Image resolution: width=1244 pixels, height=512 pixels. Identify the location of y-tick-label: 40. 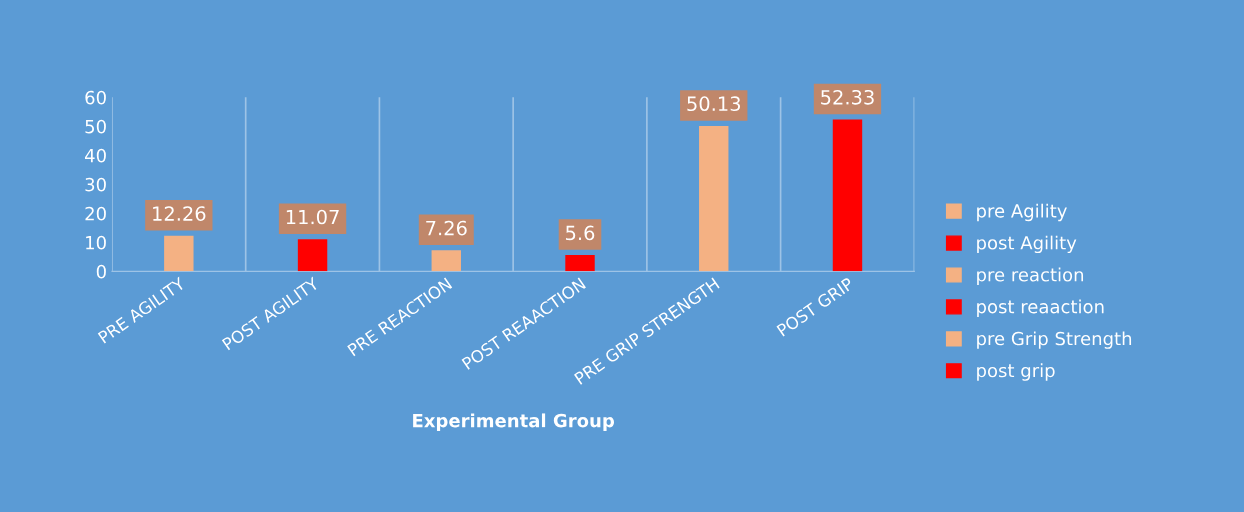
(95, 155).